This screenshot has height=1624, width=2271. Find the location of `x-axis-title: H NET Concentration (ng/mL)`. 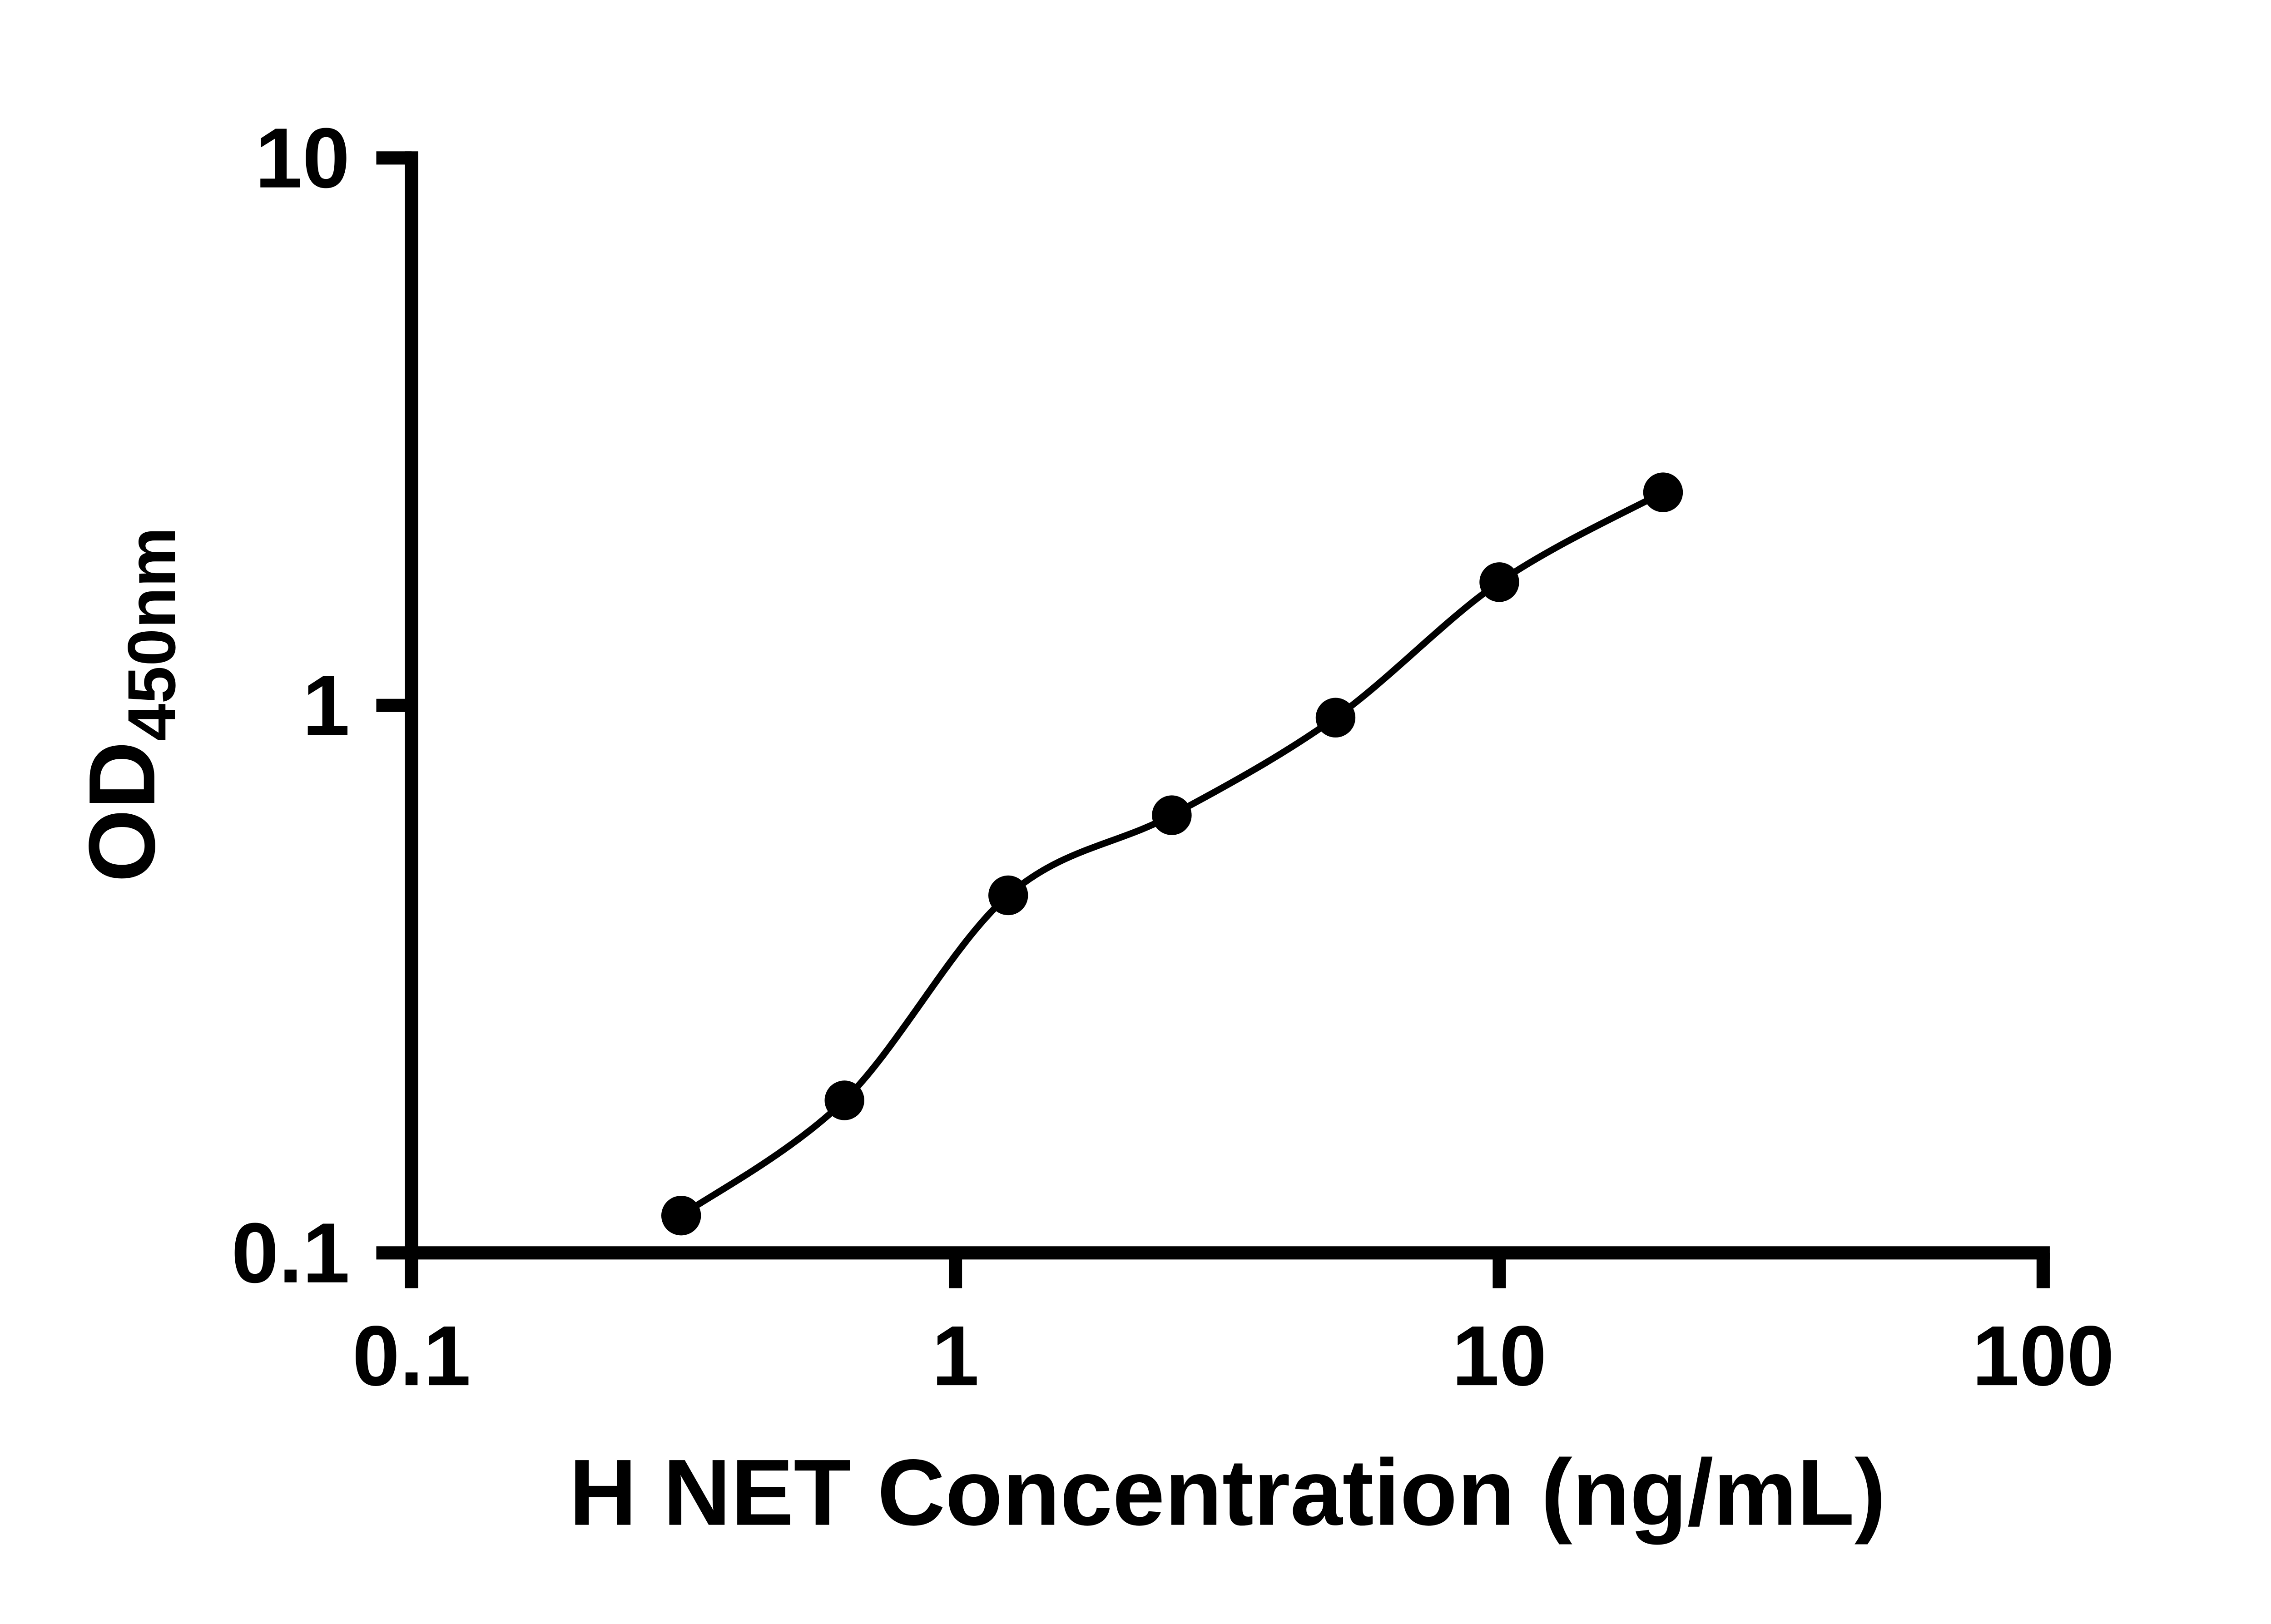

x-axis-title: H NET Concentration (ng/mL) is located at coordinates (1227, 1492).